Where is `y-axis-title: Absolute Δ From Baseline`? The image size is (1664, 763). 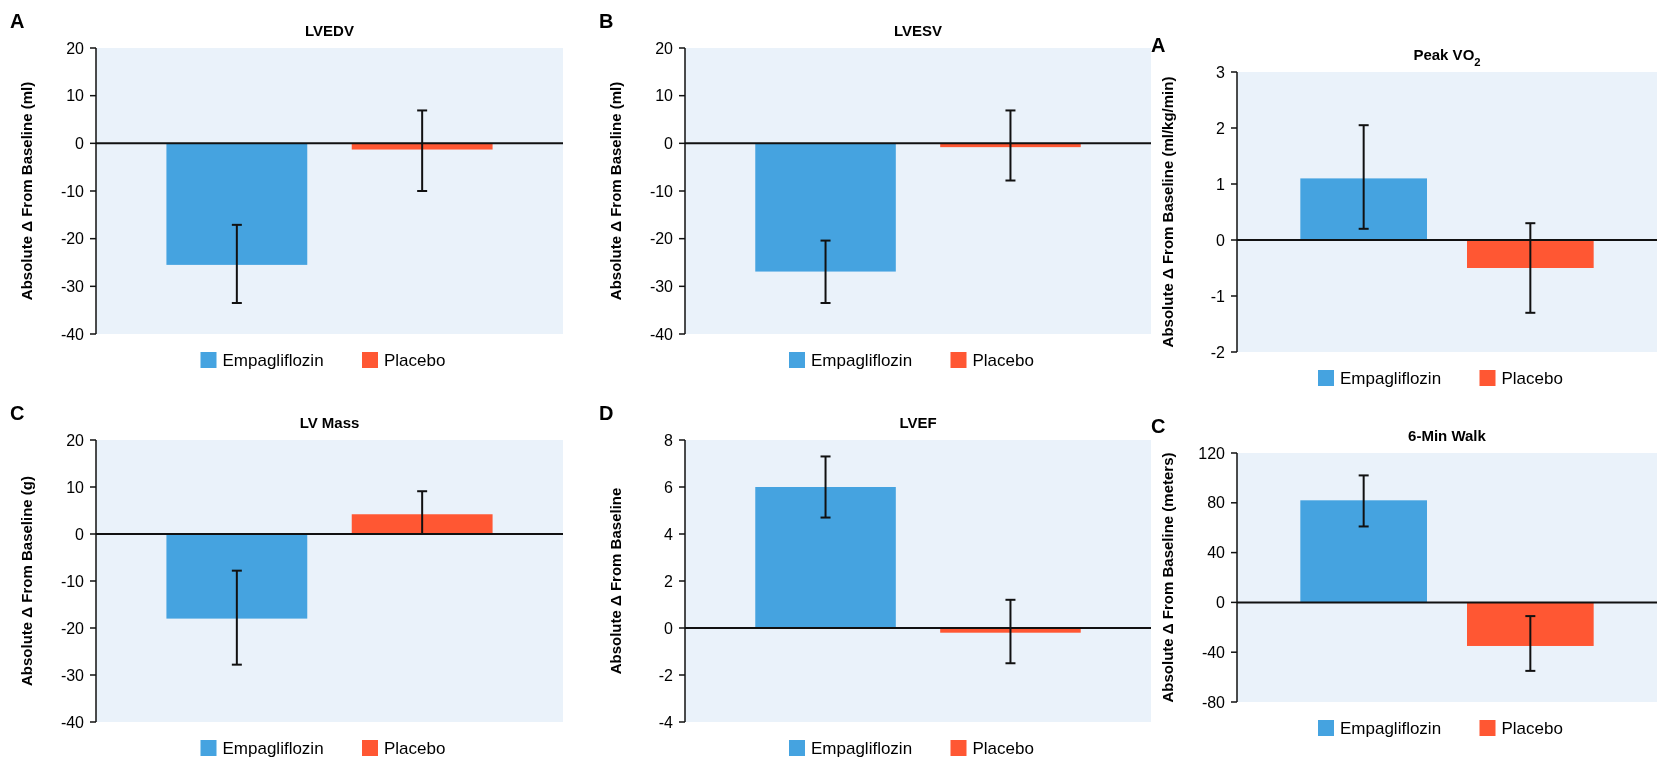
y-axis-title: Absolute Δ From Baseline is located at coordinates (615, 581).